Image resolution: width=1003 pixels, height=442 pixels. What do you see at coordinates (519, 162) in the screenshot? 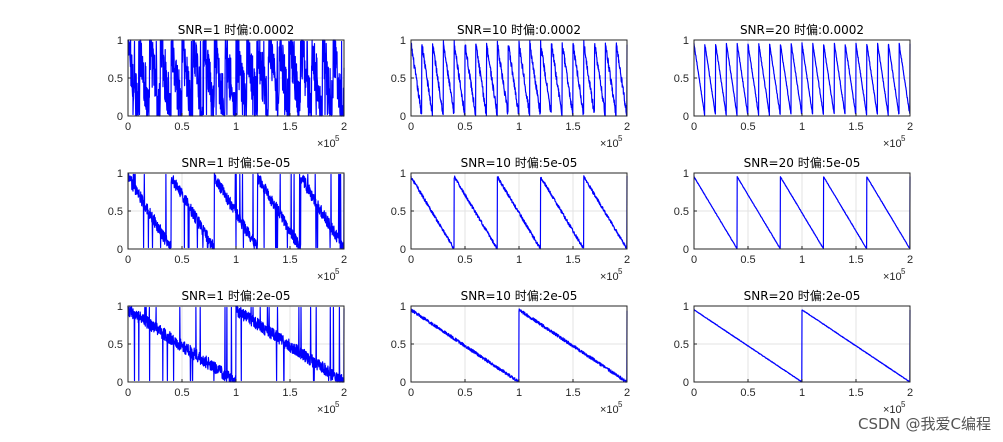
I see `subplot-title: SNR=10 时偏:5e-05` at bounding box center [519, 162].